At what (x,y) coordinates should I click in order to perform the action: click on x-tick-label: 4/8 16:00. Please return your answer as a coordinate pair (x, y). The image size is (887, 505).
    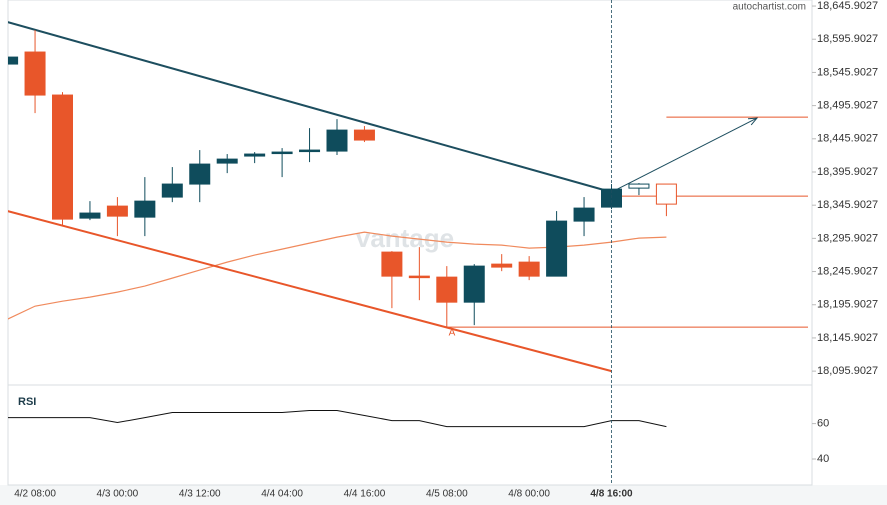
    Looking at the image, I should click on (611, 494).